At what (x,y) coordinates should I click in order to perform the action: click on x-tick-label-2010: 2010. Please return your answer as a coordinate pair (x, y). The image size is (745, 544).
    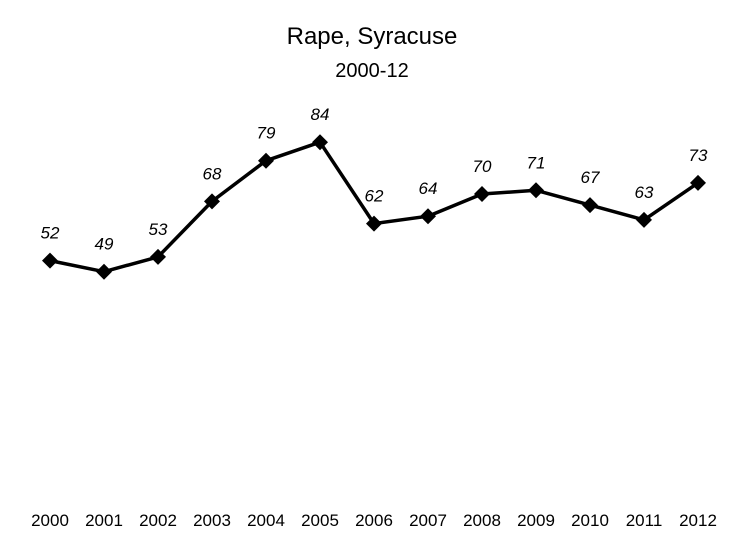
    Looking at the image, I should click on (590, 520).